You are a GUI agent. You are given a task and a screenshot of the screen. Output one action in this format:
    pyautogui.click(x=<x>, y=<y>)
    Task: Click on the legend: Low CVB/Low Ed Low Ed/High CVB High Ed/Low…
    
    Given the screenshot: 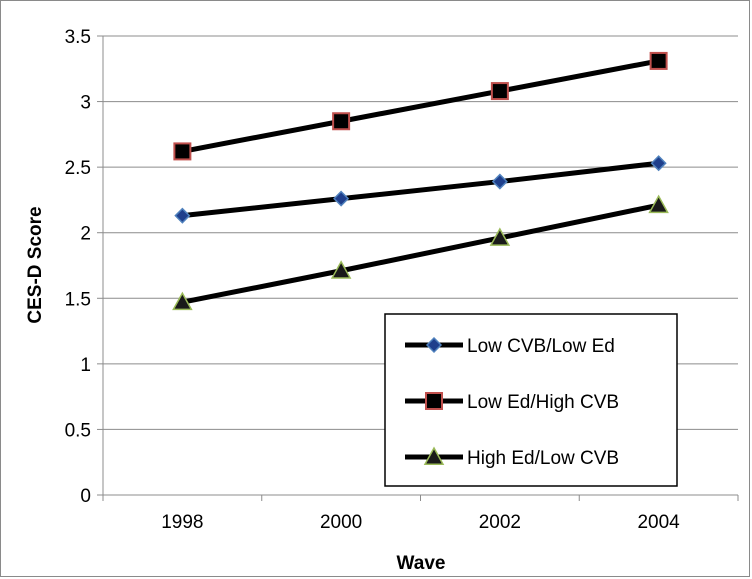 What is the action you would take?
    pyautogui.click(x=531, y=400)
    